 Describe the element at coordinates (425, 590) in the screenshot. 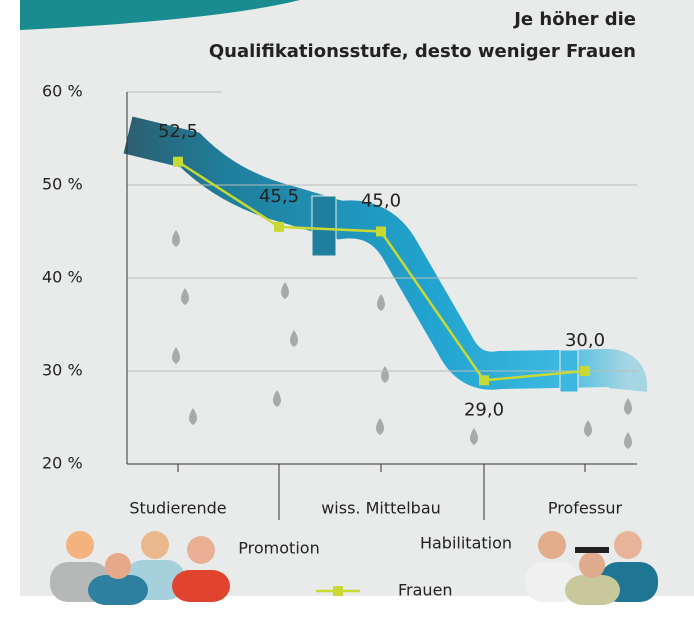

I see `legend-label: Frauen` at that location.